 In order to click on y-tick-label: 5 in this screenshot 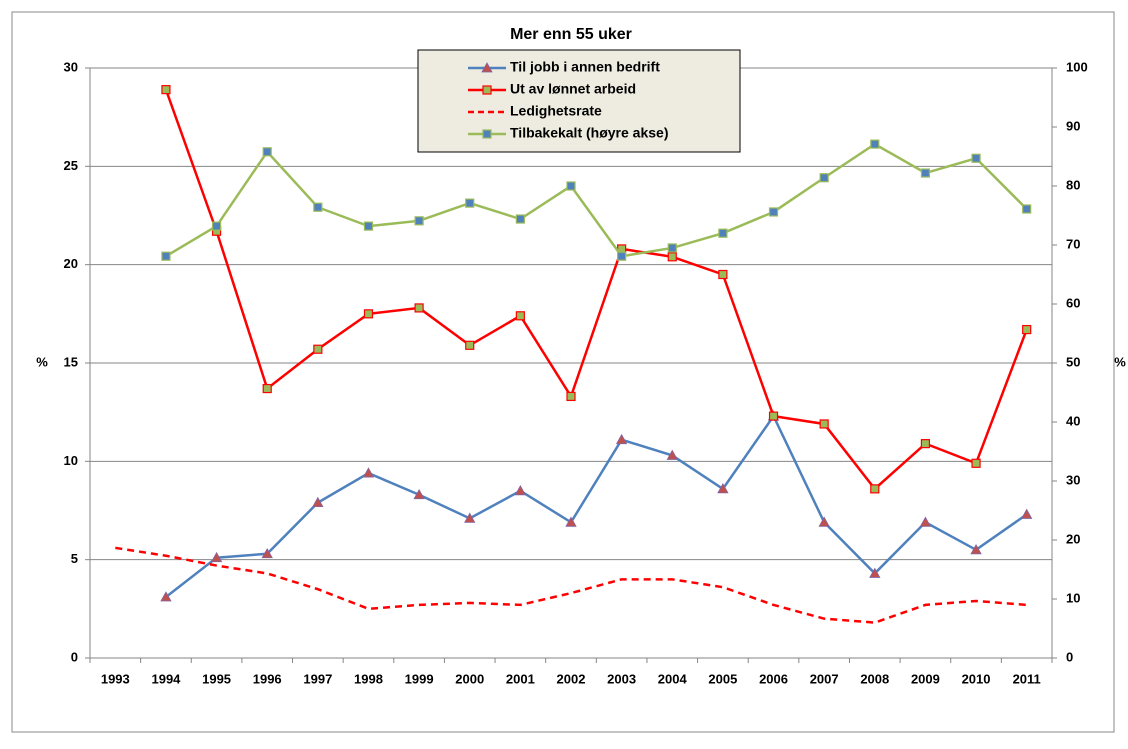, I will do `click(74, 558)`.